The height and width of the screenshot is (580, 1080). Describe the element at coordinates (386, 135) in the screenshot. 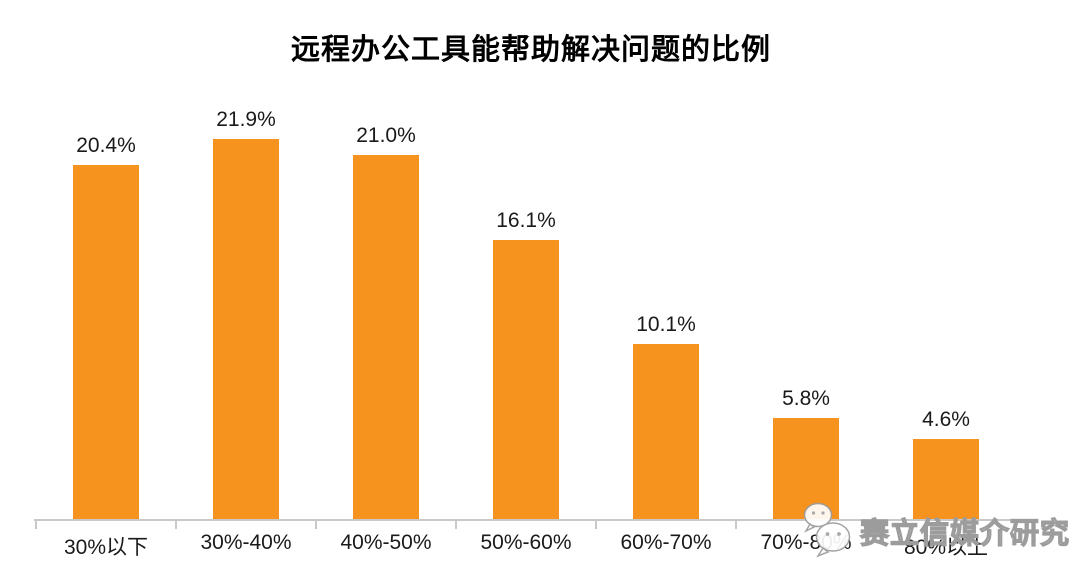

I see `bar-value-label: 21.0%` at that location.